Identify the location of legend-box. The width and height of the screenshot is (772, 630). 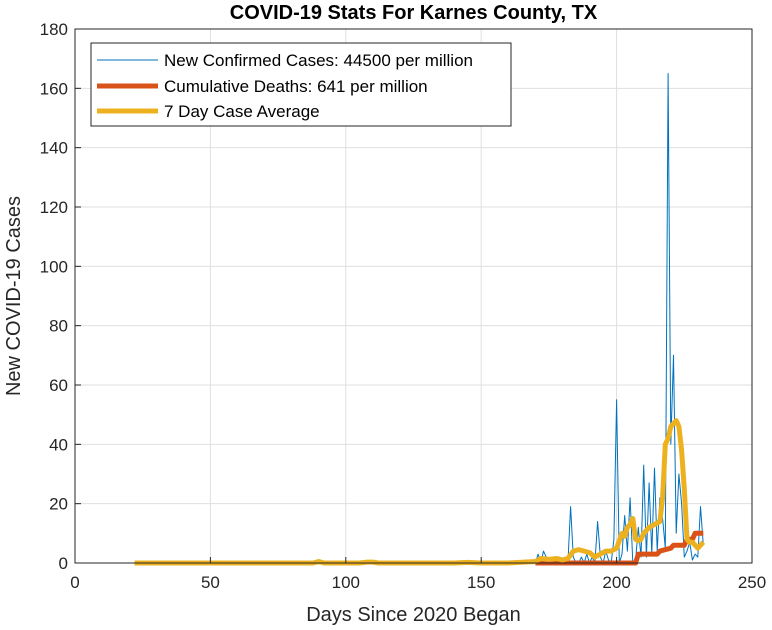
(301, 84).